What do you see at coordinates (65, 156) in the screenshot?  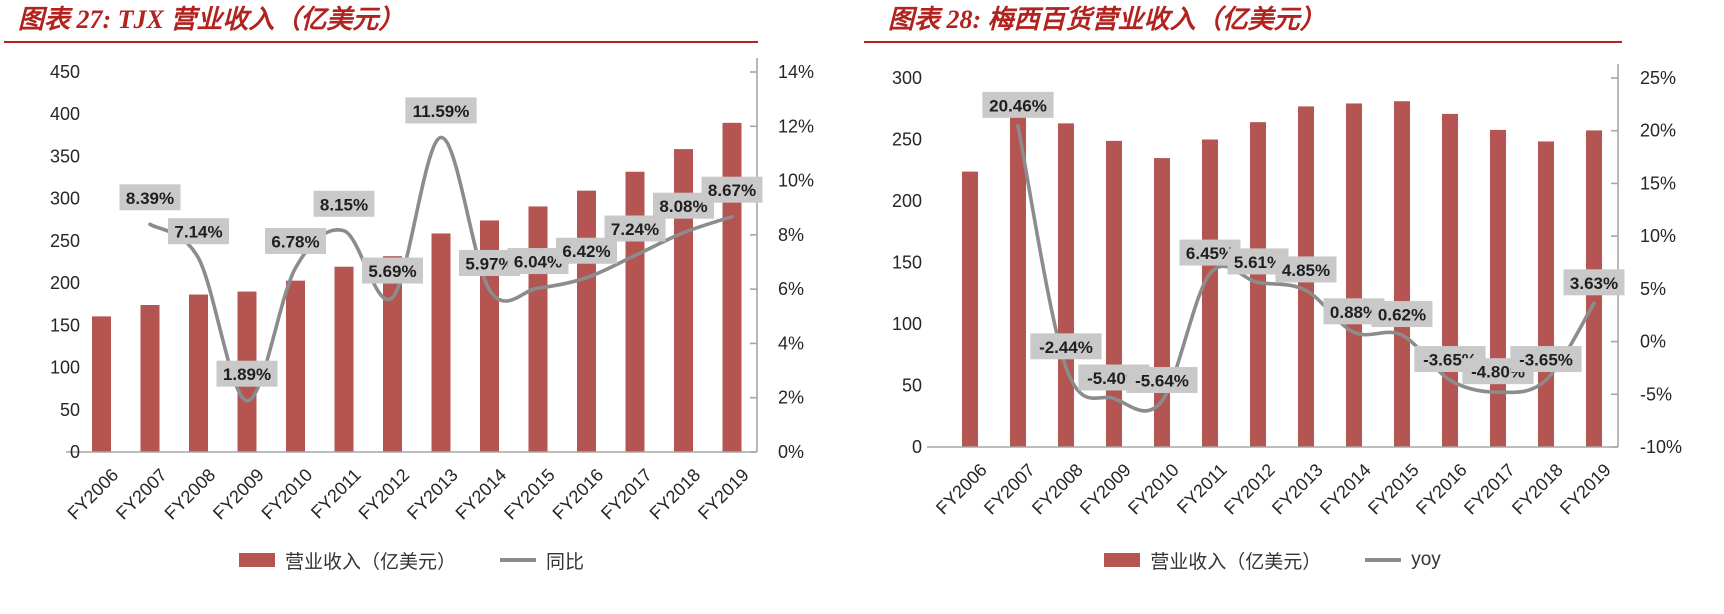 I see `left-axis-tick-label: 350` at bounding box center [65, 156].